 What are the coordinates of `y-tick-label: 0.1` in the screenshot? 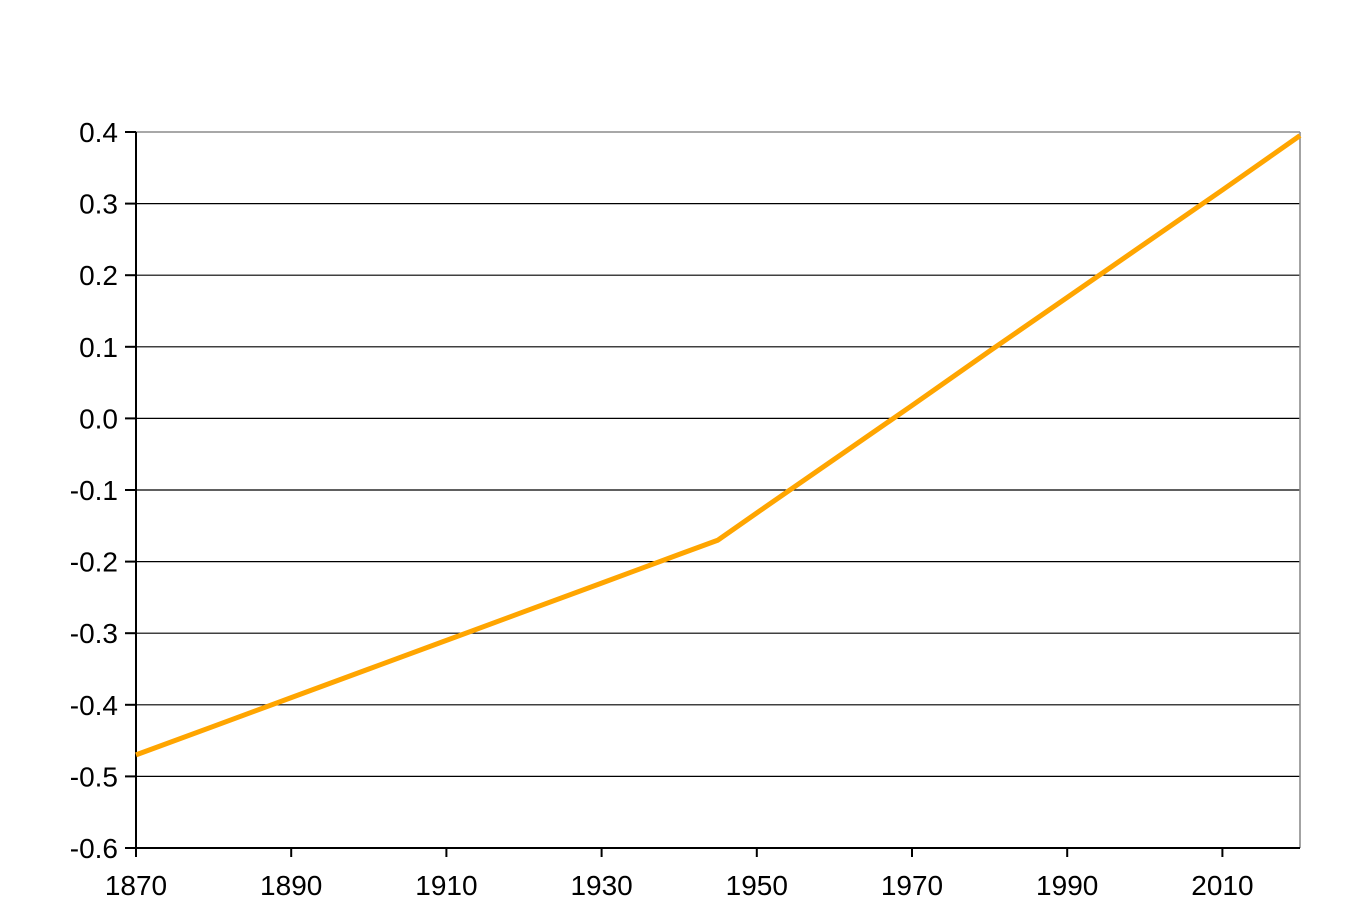 It's located at (98, 347).